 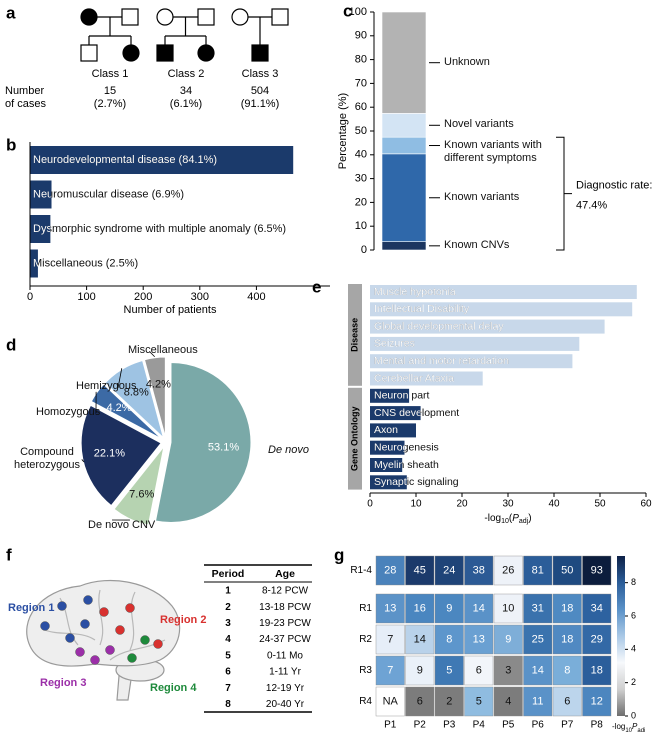 What do you see at coordinates (420, 570) in the screenshot?
I see `cell-label: 45` at bounding box center [420, 570].